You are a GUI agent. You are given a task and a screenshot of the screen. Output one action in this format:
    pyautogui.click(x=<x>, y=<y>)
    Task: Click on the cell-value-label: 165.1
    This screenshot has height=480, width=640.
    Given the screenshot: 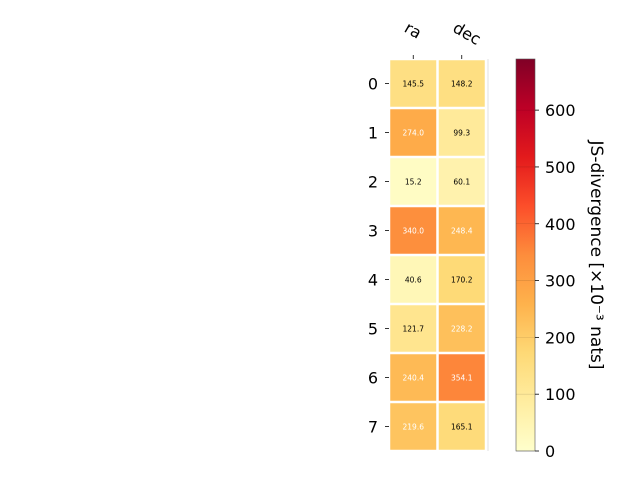 What is the action you would take?
    pyautogui.click(x=462, y=427)
    